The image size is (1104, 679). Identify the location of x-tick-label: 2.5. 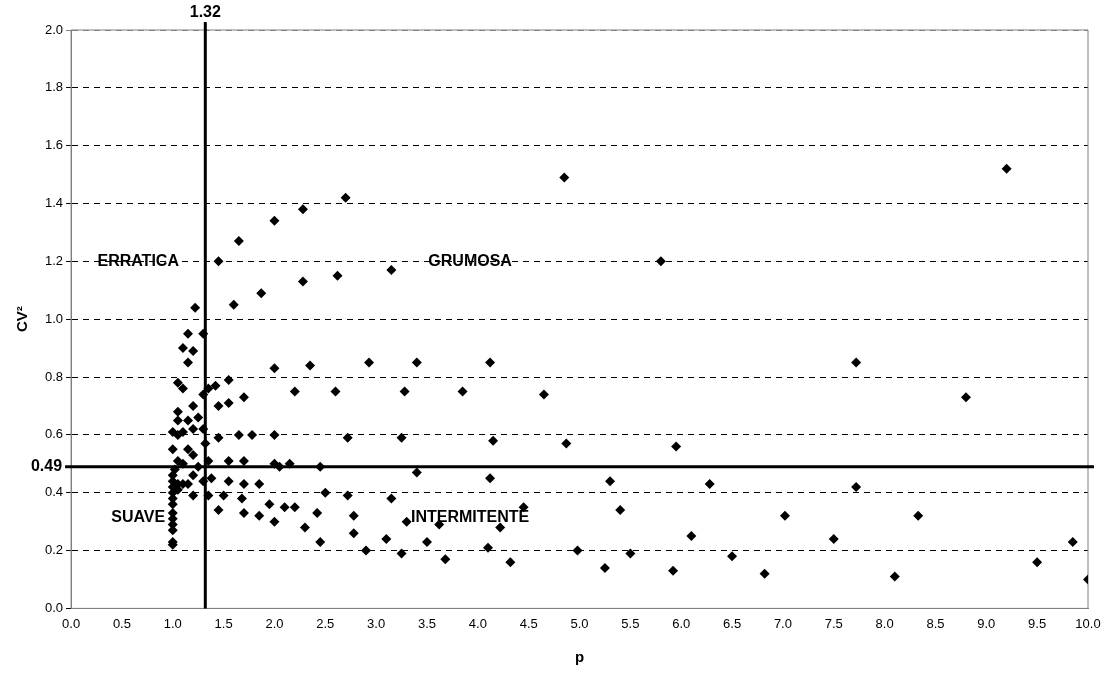
(325, 623).